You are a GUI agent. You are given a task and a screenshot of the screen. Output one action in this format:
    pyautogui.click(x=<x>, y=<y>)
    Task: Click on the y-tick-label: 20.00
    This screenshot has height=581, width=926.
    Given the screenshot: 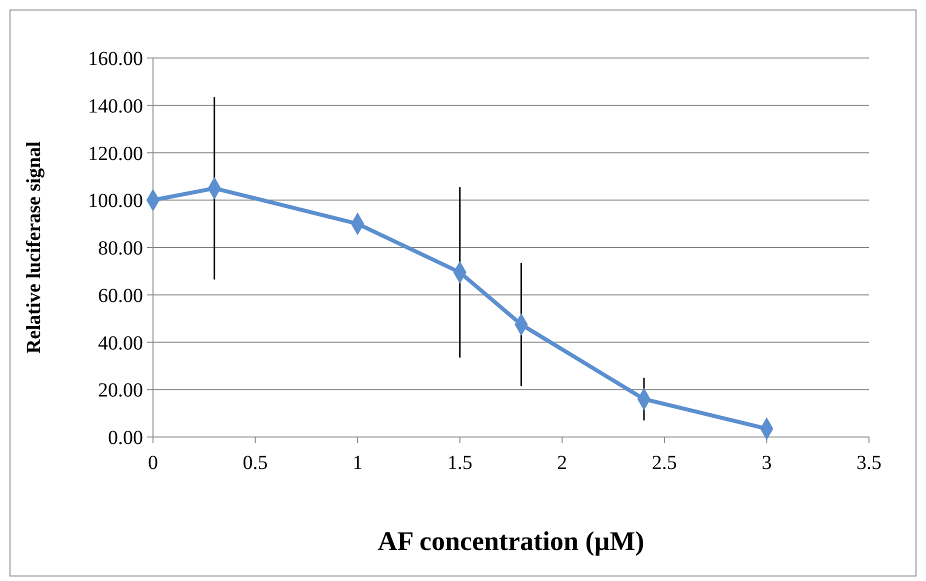 What is the action you would take?
    pyautogui.click(x=120, y=391)
    